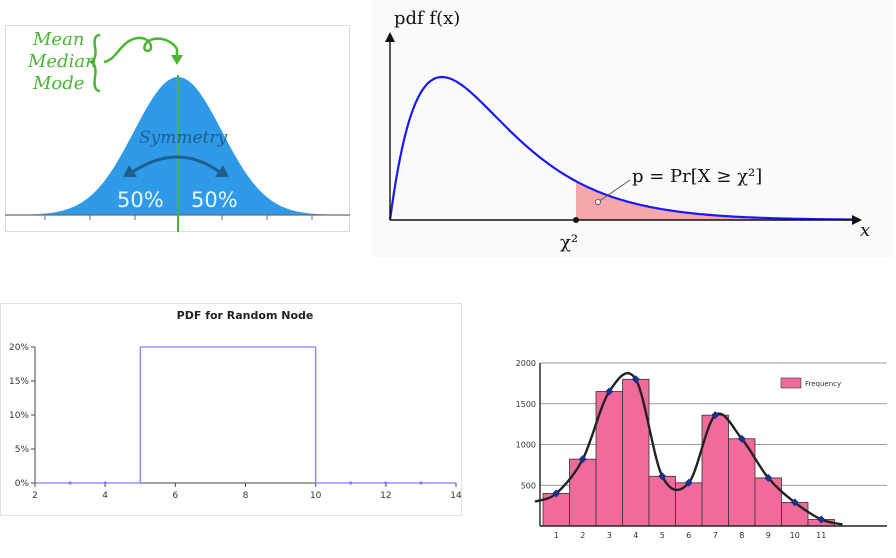 The image size is (896, 558). Describe the element at coordinates (214, 200) in the screenshot. I see `label-right-pct: 50%` at that location.